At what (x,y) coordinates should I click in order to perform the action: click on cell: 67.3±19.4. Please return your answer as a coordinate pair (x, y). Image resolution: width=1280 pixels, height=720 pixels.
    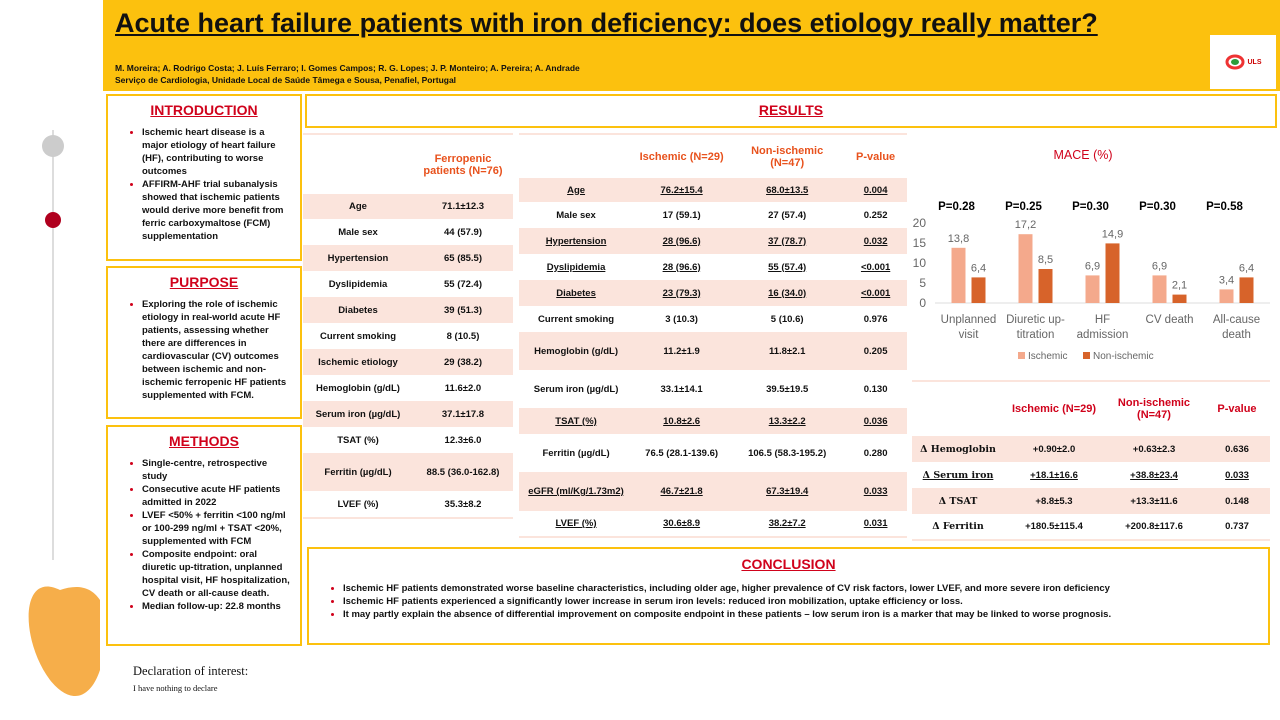
    Looking at the image, I should click on (787, 491).